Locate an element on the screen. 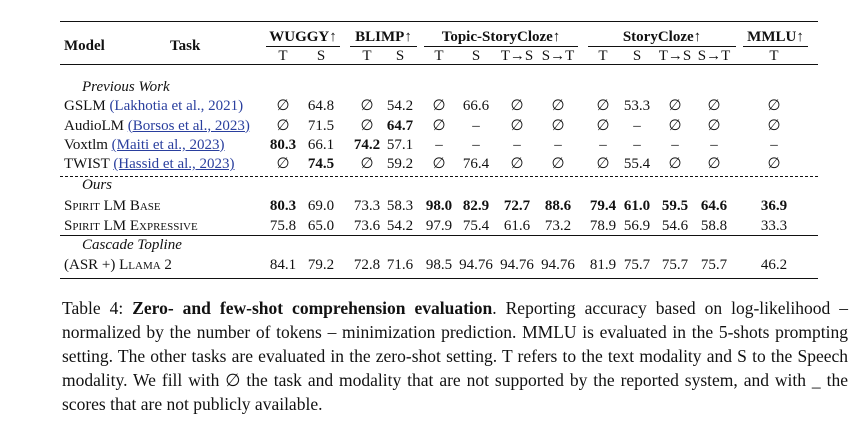 This screenshot has width=868, height=427. cell: 58.8 is located at coordinates (714, 226).